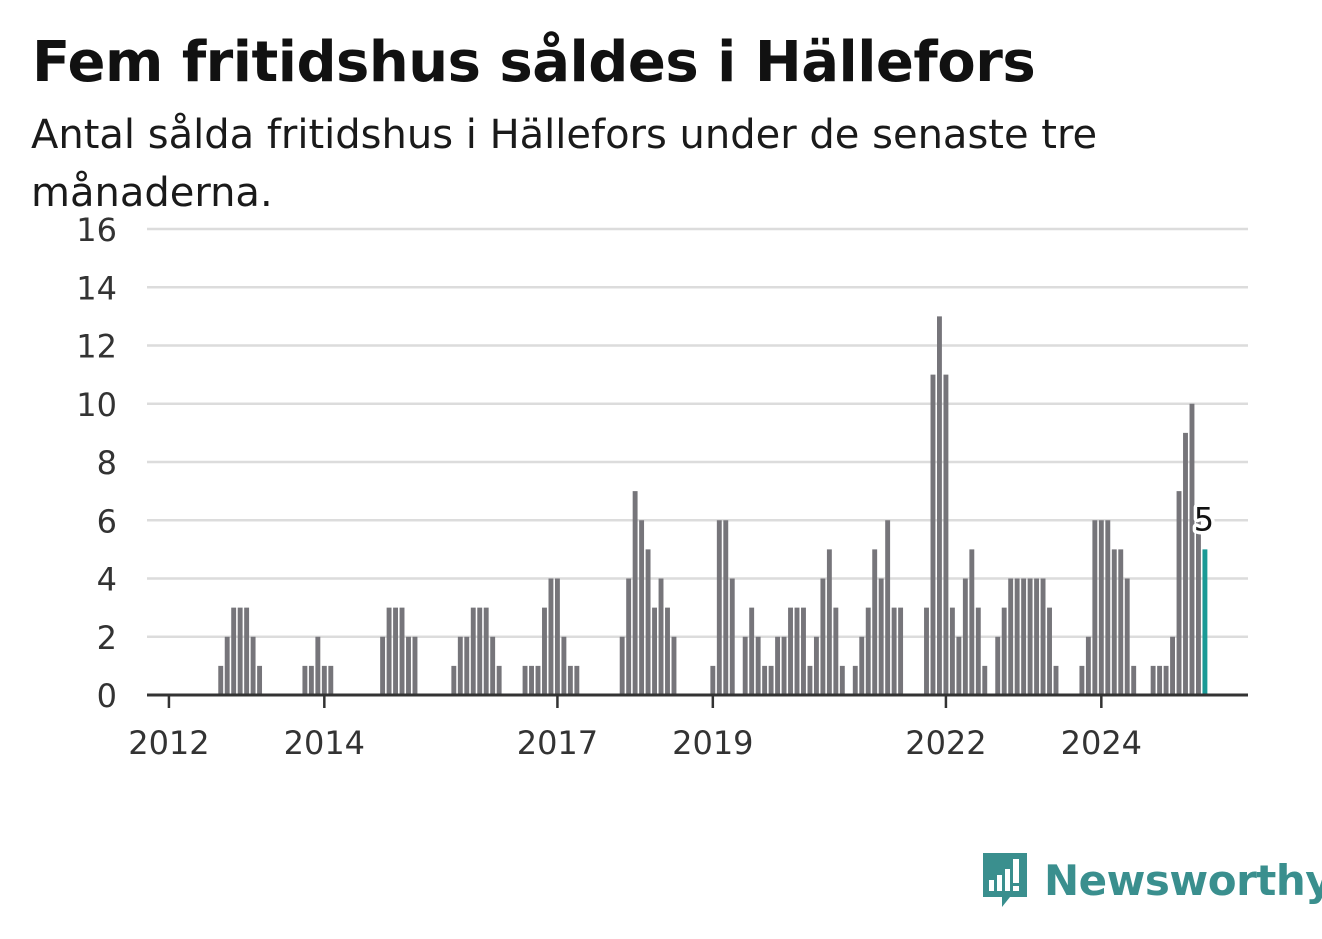  Describe the element at coordinates (96, 405) in the screenshot. I see `y-tick-label: 10` at that location.